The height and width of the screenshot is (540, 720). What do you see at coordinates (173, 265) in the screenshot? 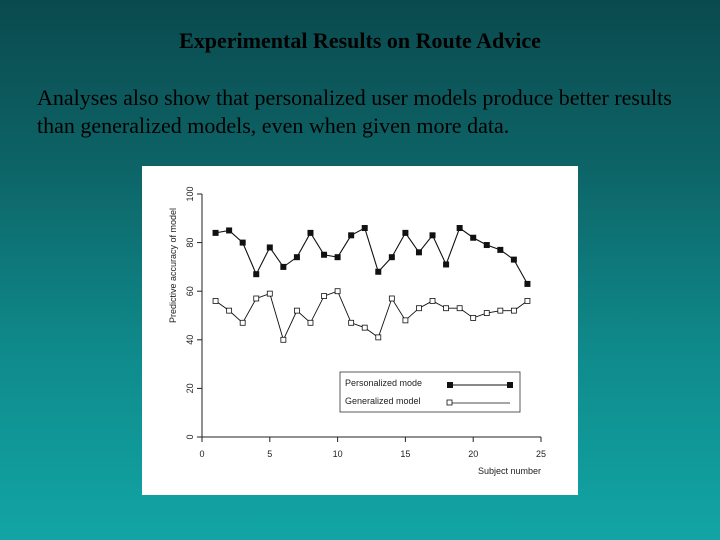
I see `y-axis-title: Predictive accuracy of model` at bounding box center [173, 265].